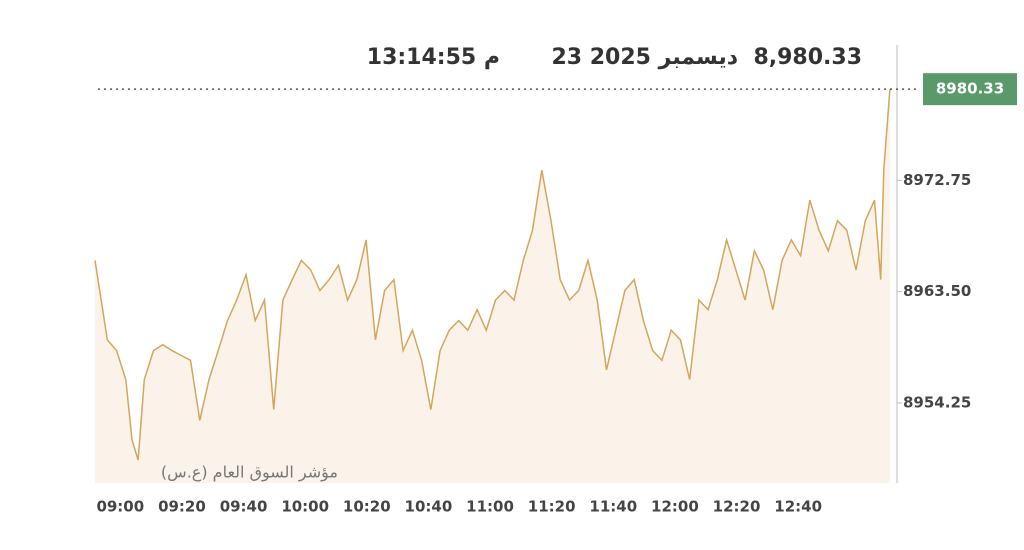  I want to click on x-tick-label: 12:00, so click(675, 507).